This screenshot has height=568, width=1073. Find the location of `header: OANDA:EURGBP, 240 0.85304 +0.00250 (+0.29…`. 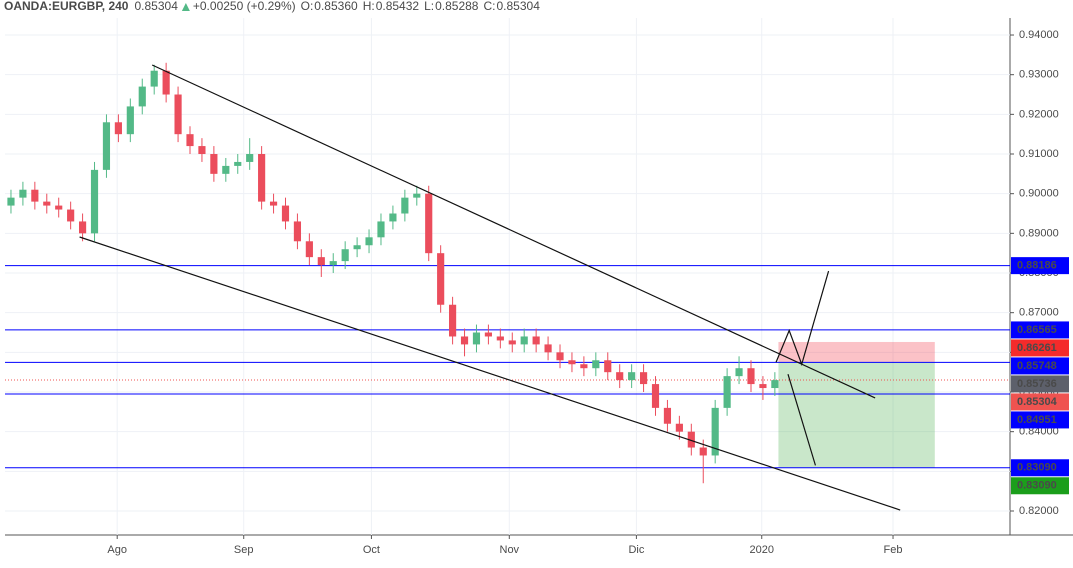

header: OANDA:EURGBP, 240 0.85304 +0.00250 (+0.29… is located at coordinates (272, 6).